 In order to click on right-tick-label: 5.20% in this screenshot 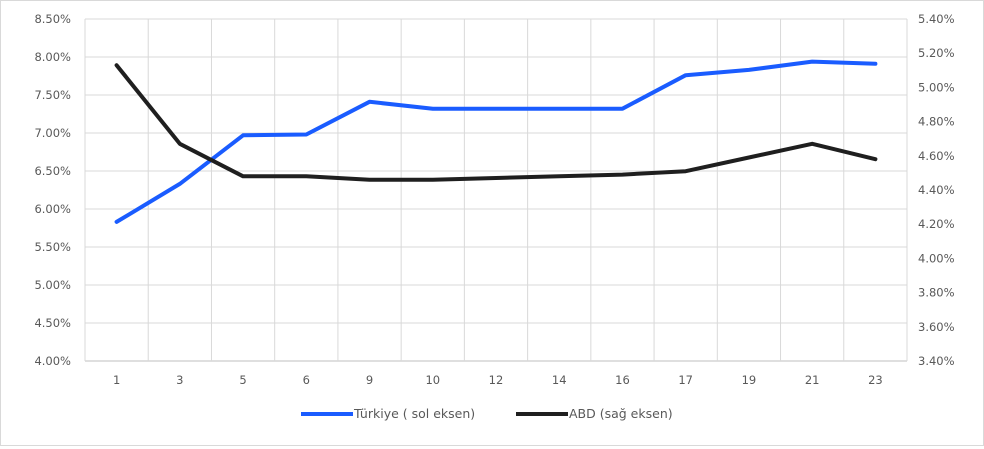, I will do `click(936, 53)`.